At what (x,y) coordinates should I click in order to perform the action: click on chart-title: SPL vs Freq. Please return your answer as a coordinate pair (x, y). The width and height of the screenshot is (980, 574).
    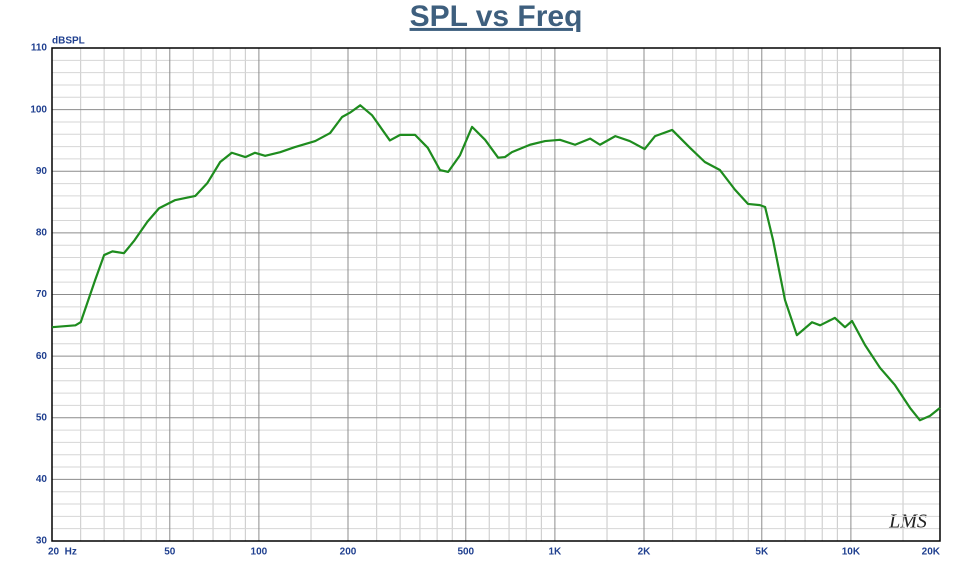
    Looking at the image, I should click on (496, 16).